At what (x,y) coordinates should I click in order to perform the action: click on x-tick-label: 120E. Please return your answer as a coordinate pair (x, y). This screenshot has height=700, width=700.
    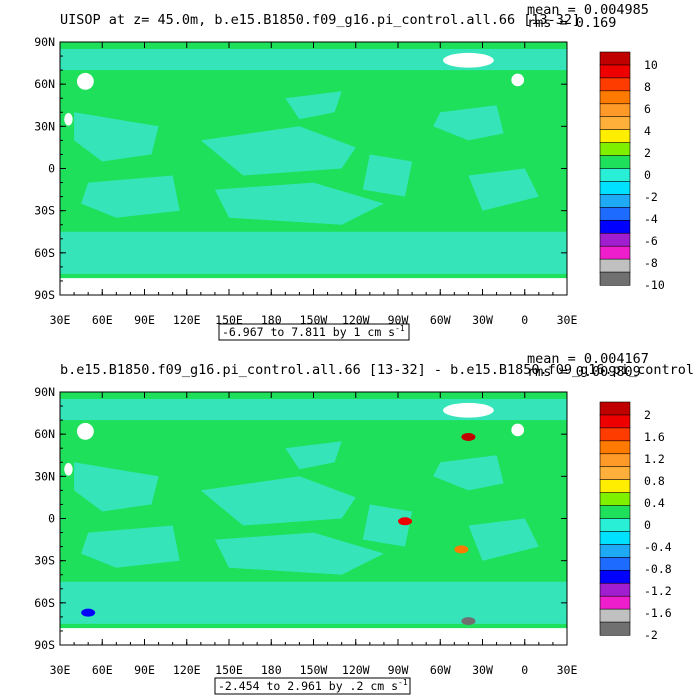
    Looking at the image, I should click on (187, 320).